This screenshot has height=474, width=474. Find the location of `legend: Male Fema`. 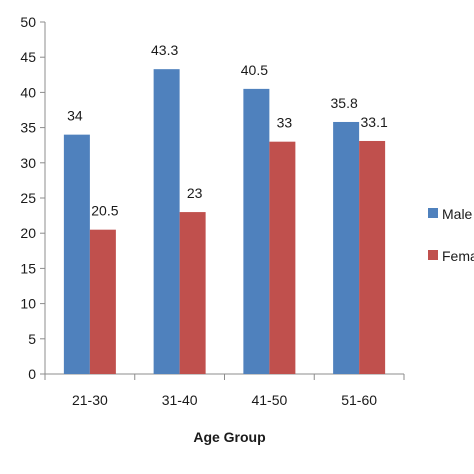

legend: Male Fema is located at coordinates (451, 235).